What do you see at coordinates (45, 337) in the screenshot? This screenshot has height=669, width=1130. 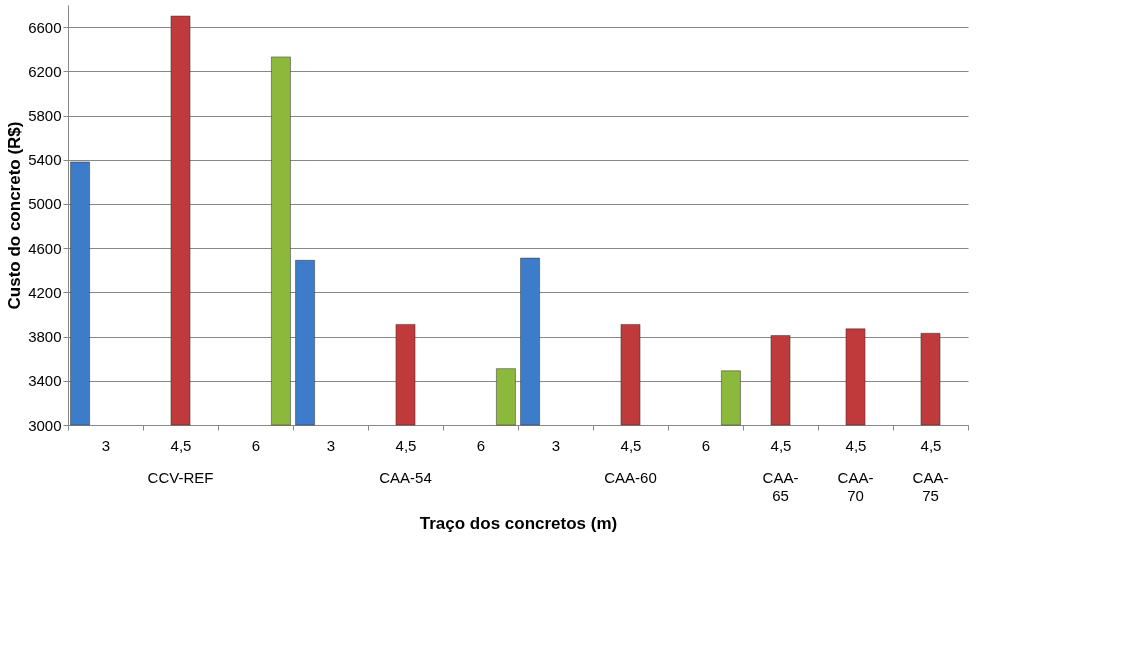 I see `y-tick-label: 3800` at bounding box center [45, 337].